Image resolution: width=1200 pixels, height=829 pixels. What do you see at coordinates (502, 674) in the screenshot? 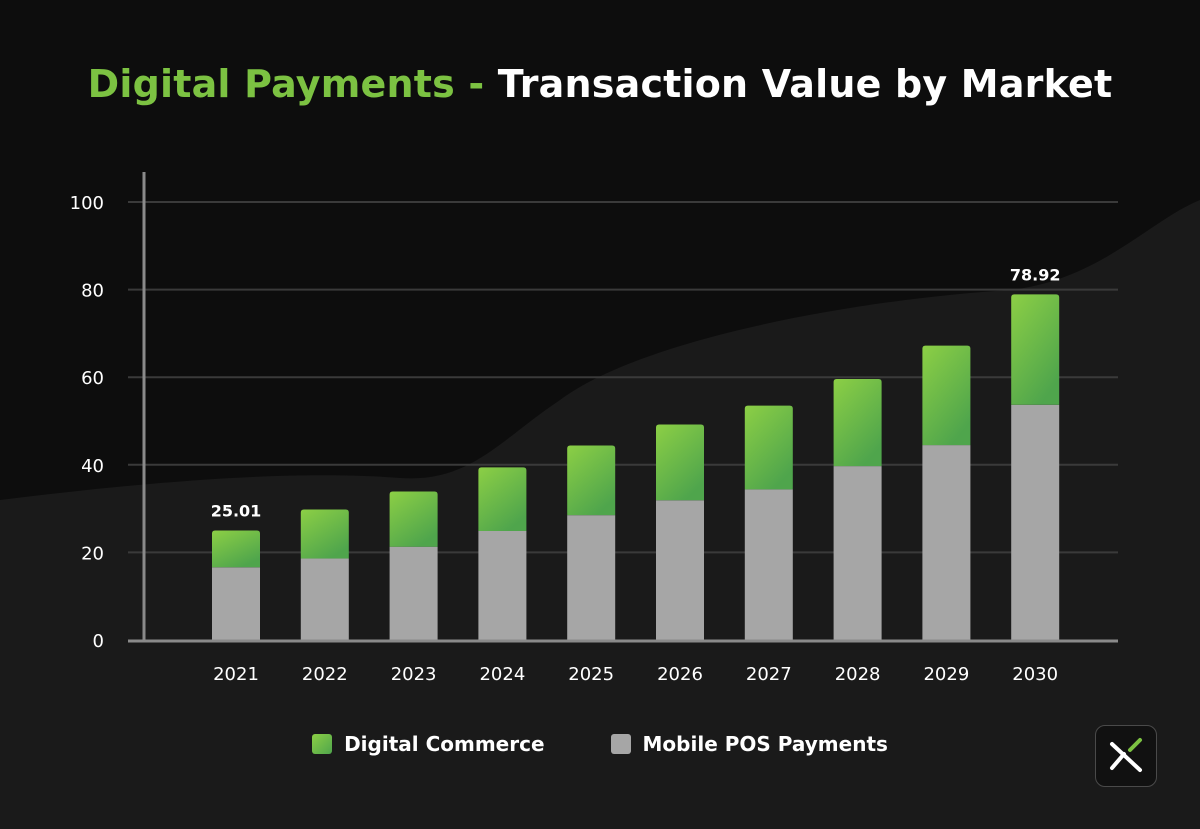
I see `x-tick-label-2024: 2024` at bounding box center [502, 674].